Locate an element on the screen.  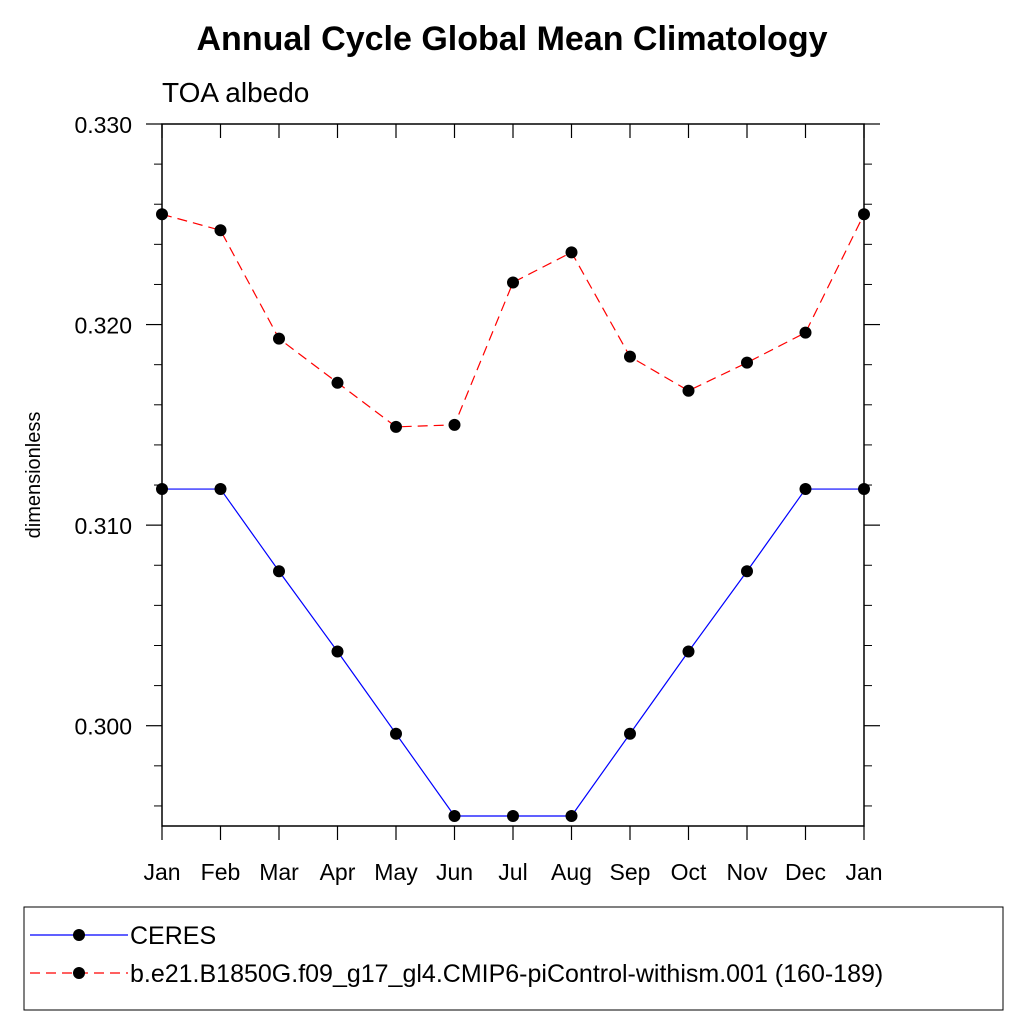
x-tick-label: Sep is located at coordinates (630, 872).